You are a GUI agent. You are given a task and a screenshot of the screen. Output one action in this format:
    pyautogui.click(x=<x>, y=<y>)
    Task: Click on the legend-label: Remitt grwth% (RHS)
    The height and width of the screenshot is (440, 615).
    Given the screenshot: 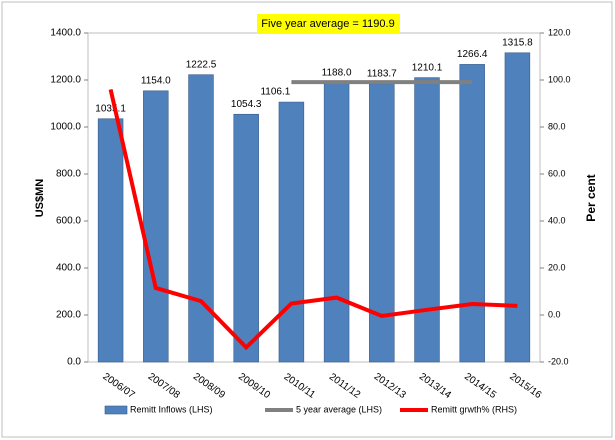 What is the action you would take?
    pyautogui.click(x=474, y=409)
    